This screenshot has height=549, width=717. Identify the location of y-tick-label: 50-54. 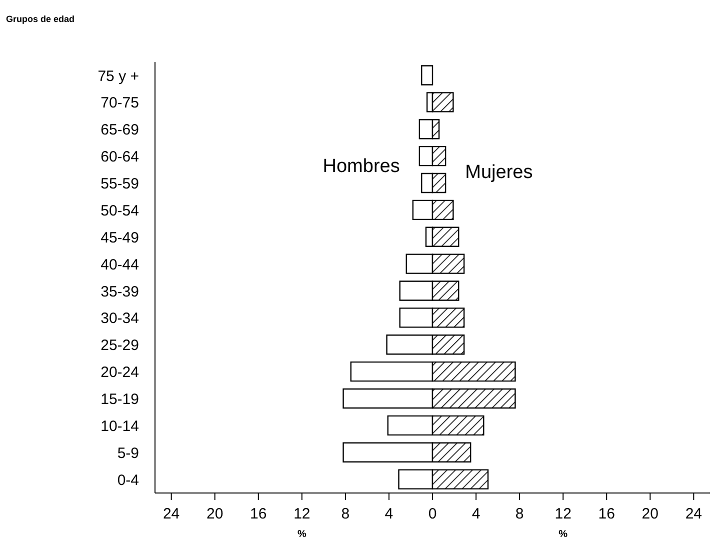
(119, 211).